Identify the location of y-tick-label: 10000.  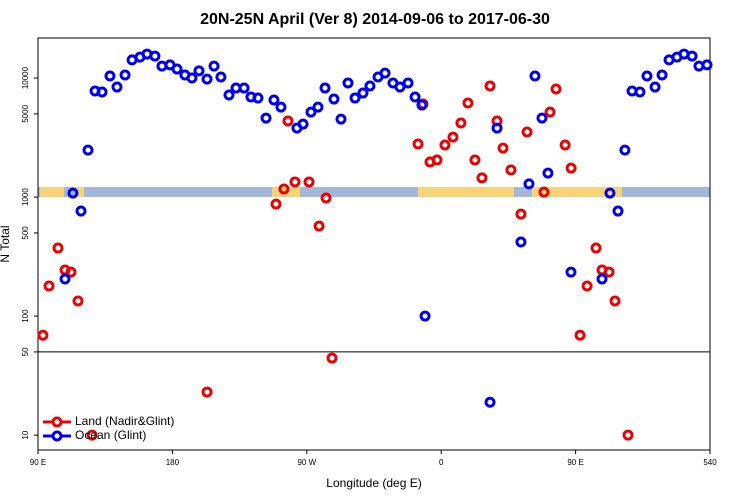
(25, 77).